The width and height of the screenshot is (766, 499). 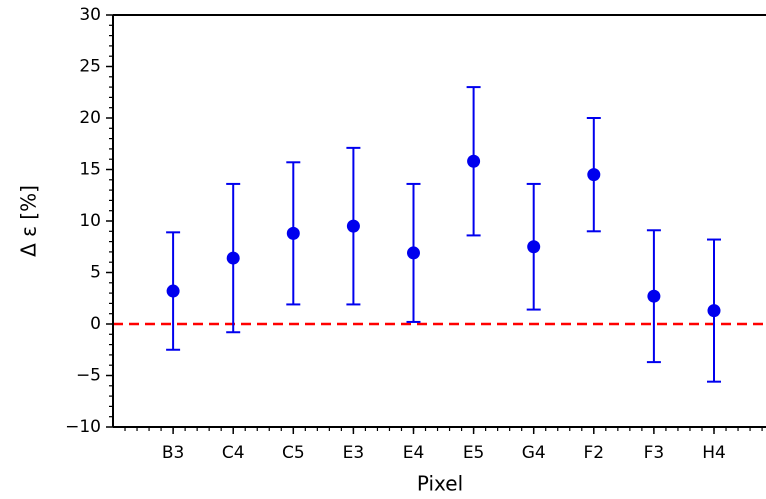 What do you see at coordinates (90, 221) in the screenshot?
I see `y-tick-label: 10` at bounding box center [90, 221].